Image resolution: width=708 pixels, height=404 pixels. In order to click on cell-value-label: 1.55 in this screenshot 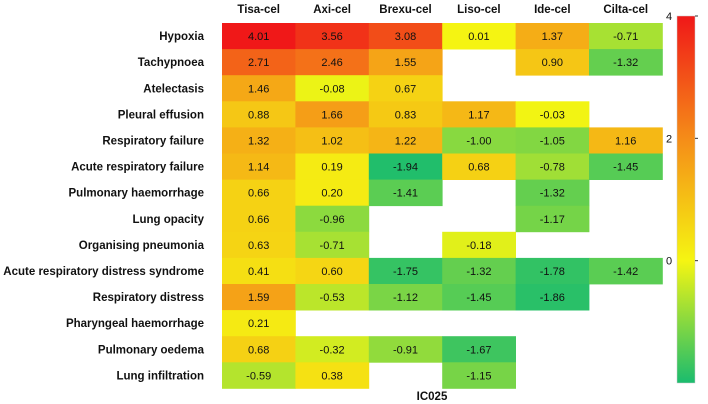, I will do `click(405, 63)`.